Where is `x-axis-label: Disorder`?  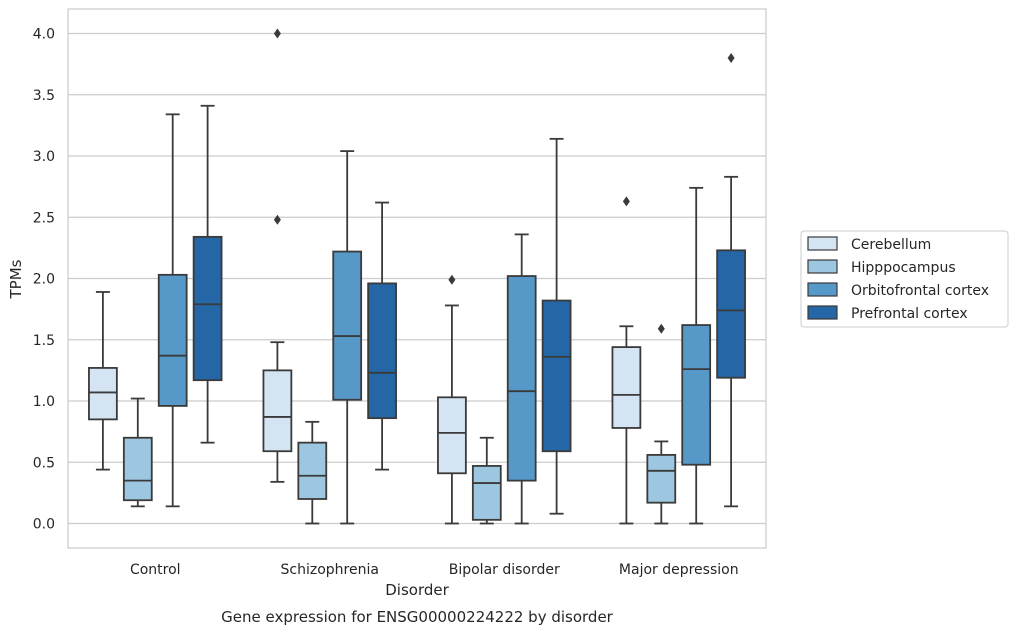 x-axis-label: Disorder is located at coordinates (417, 590).